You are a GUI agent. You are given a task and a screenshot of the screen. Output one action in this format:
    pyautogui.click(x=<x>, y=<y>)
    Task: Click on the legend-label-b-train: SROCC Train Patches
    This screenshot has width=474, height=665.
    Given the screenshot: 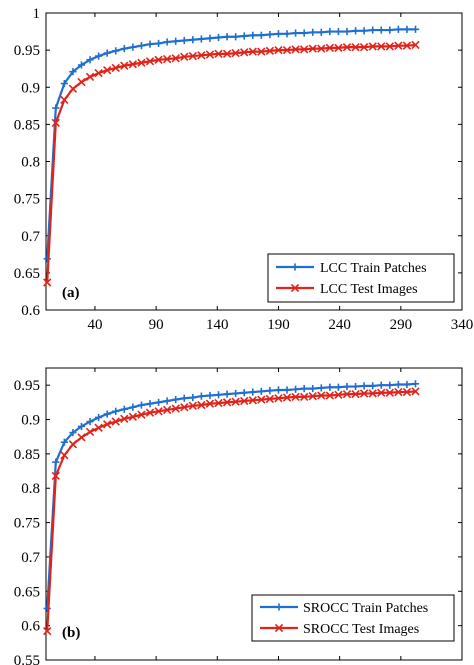 What is the action you would take?
    pyautogui.click(x=365, y=608)
    